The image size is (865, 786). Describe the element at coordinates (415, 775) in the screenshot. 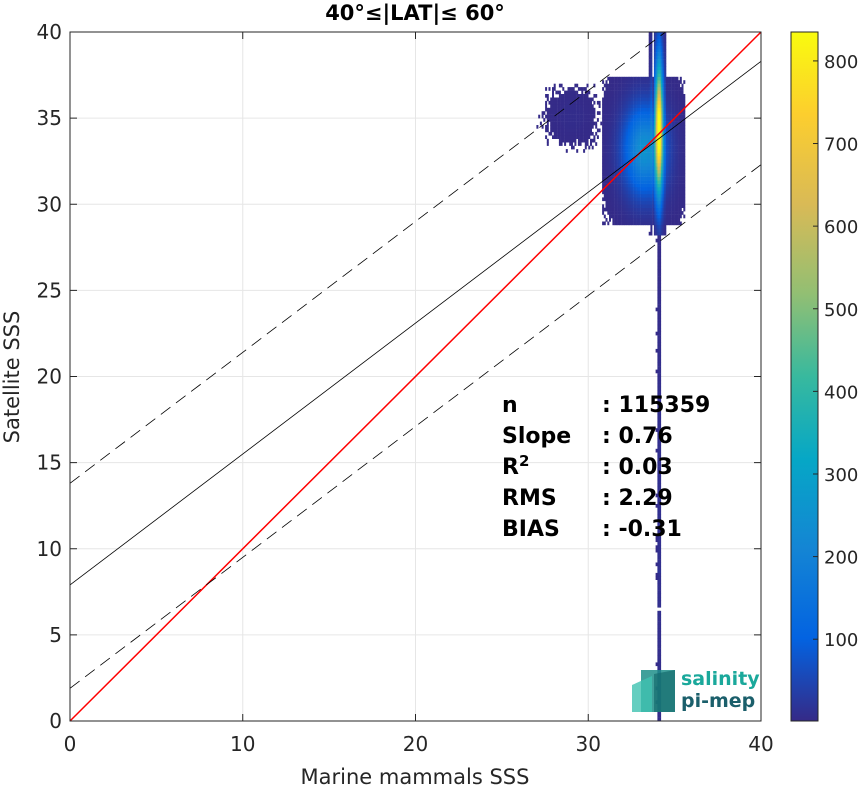

I see `x-axis-label: Marine mammals SSS` at that location.